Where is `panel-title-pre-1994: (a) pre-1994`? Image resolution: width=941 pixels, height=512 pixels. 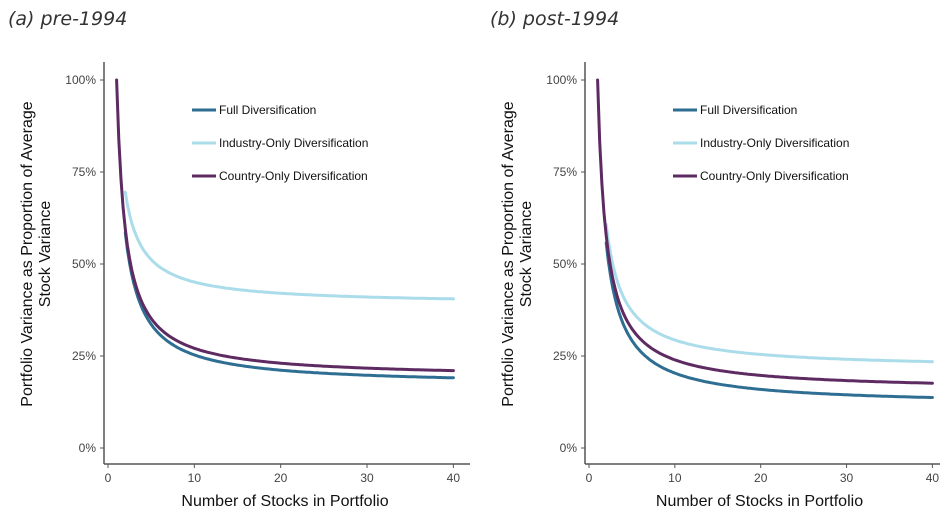
panel-title-pre-1994: (a) pre-1994 is located at coordinates (68, 19).